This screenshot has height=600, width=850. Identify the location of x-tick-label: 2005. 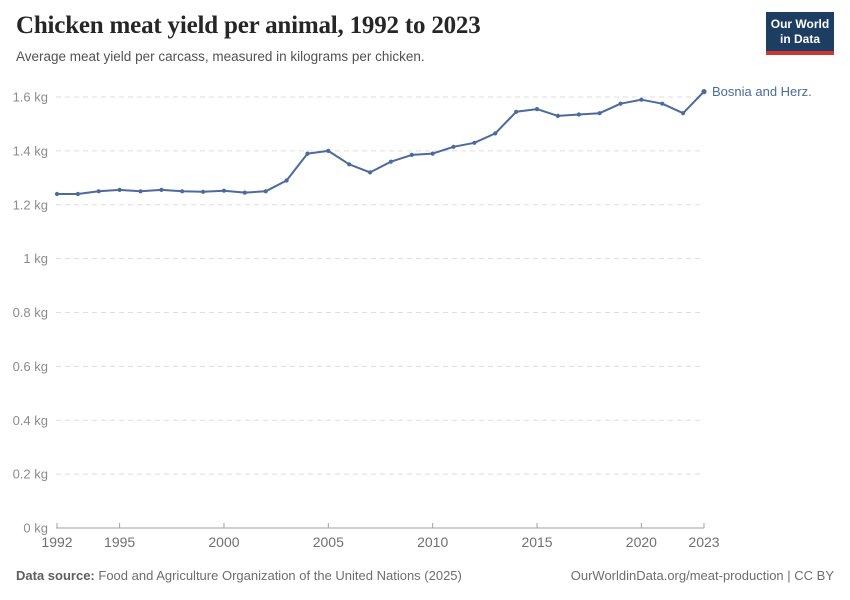
(328, 542).